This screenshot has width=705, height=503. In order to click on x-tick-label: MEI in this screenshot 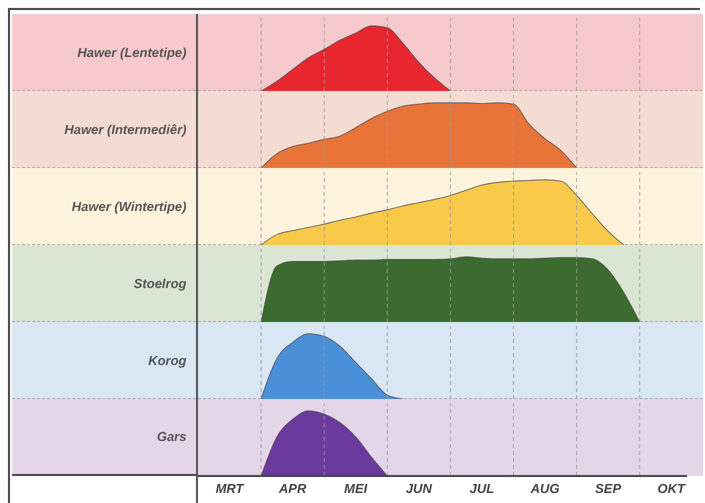, I will do `click(356, 488)`.